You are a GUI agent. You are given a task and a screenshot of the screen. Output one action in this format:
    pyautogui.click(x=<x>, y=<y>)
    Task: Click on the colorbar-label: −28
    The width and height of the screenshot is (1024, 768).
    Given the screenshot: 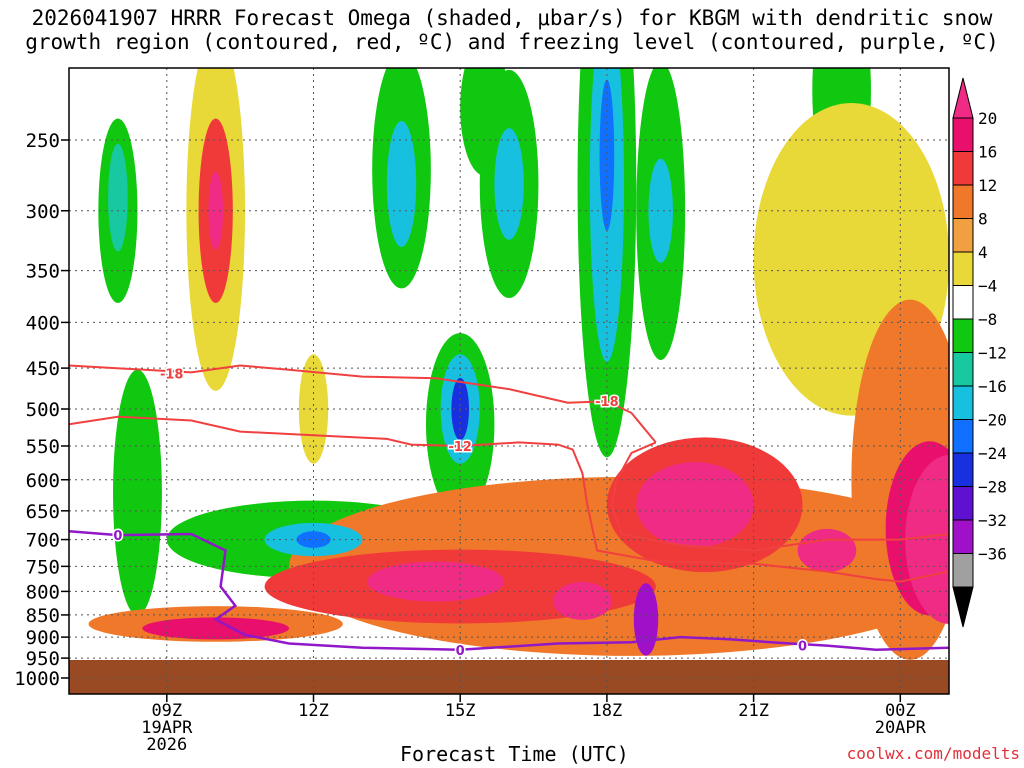 What is the action you would take?
    pyautogui.click(x=992, y=487)
    